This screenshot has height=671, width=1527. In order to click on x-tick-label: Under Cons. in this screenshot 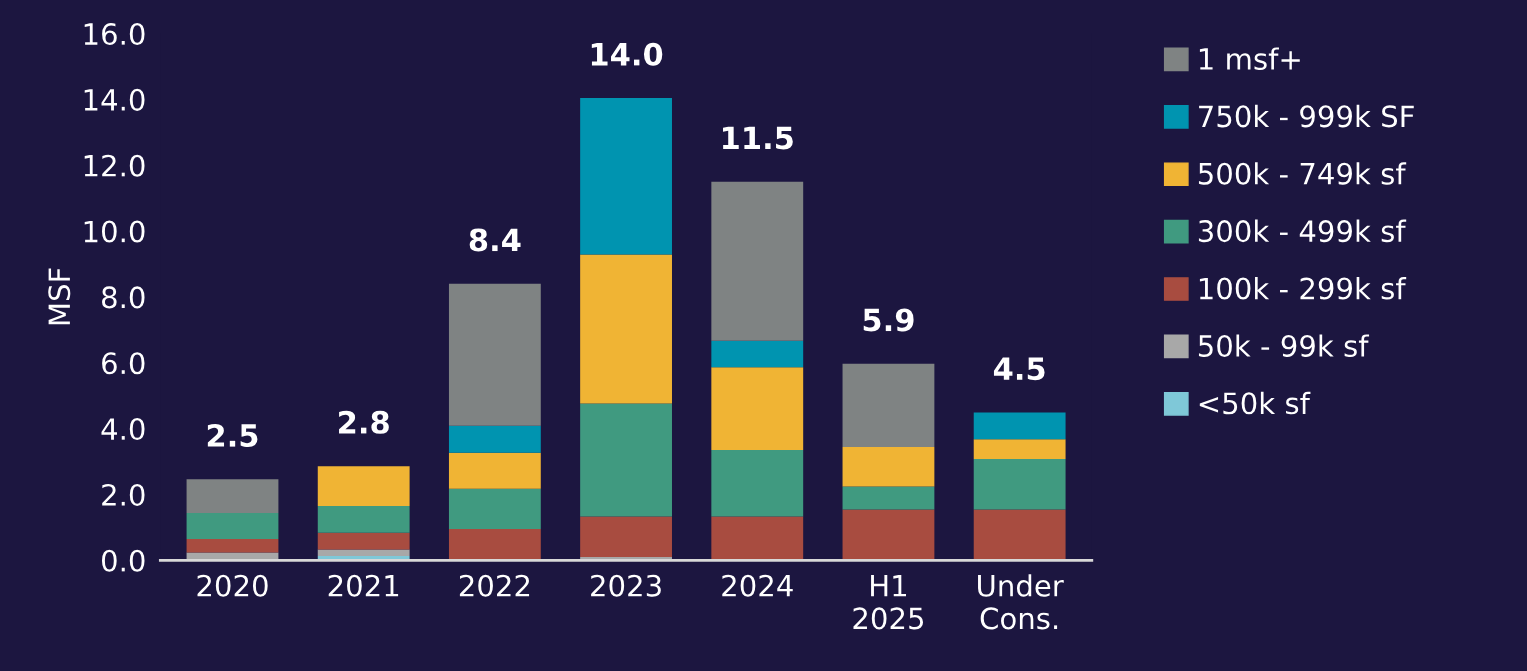, I will do `click(1021, 602)`.